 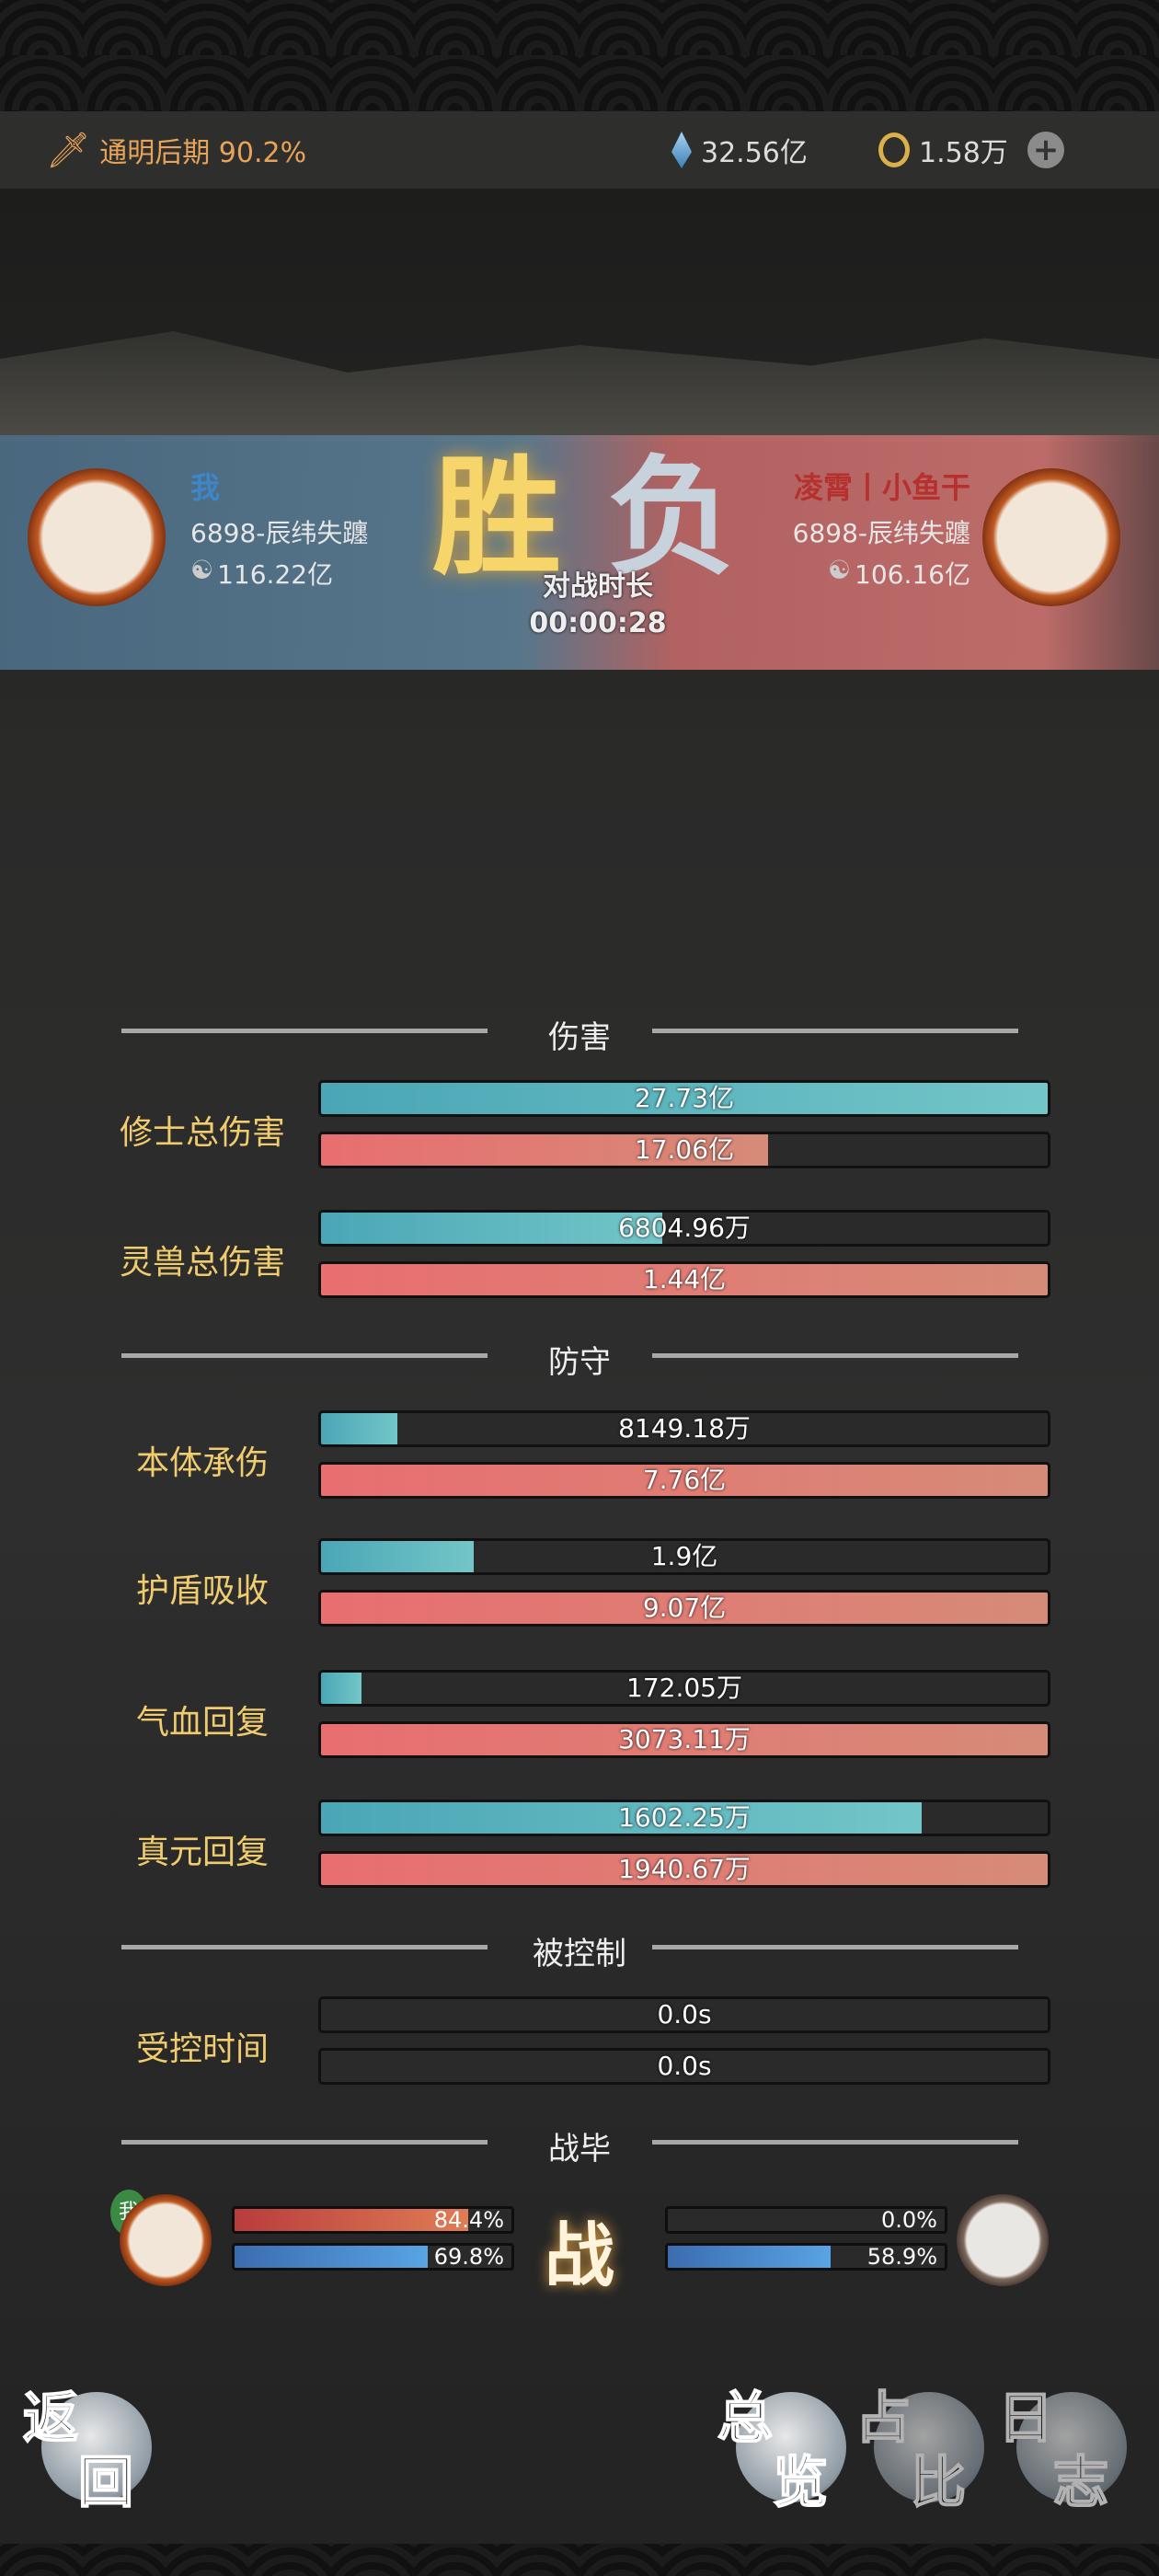 What do you see at coordinates (275, 574) in the screenshot?
I see `my-power: 116.22亿` at bounding box center [275, 574].